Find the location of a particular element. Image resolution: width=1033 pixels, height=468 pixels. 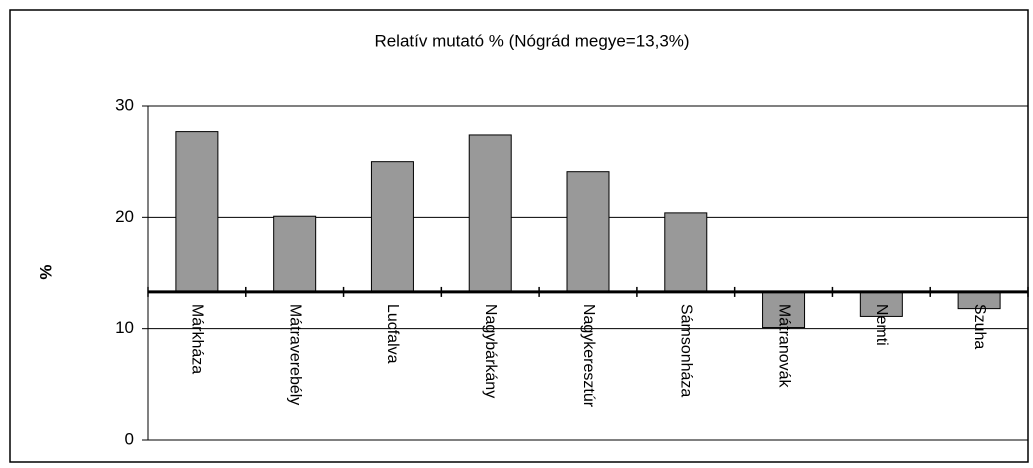

y-axis-label: % is located at coordinates (45, 271).